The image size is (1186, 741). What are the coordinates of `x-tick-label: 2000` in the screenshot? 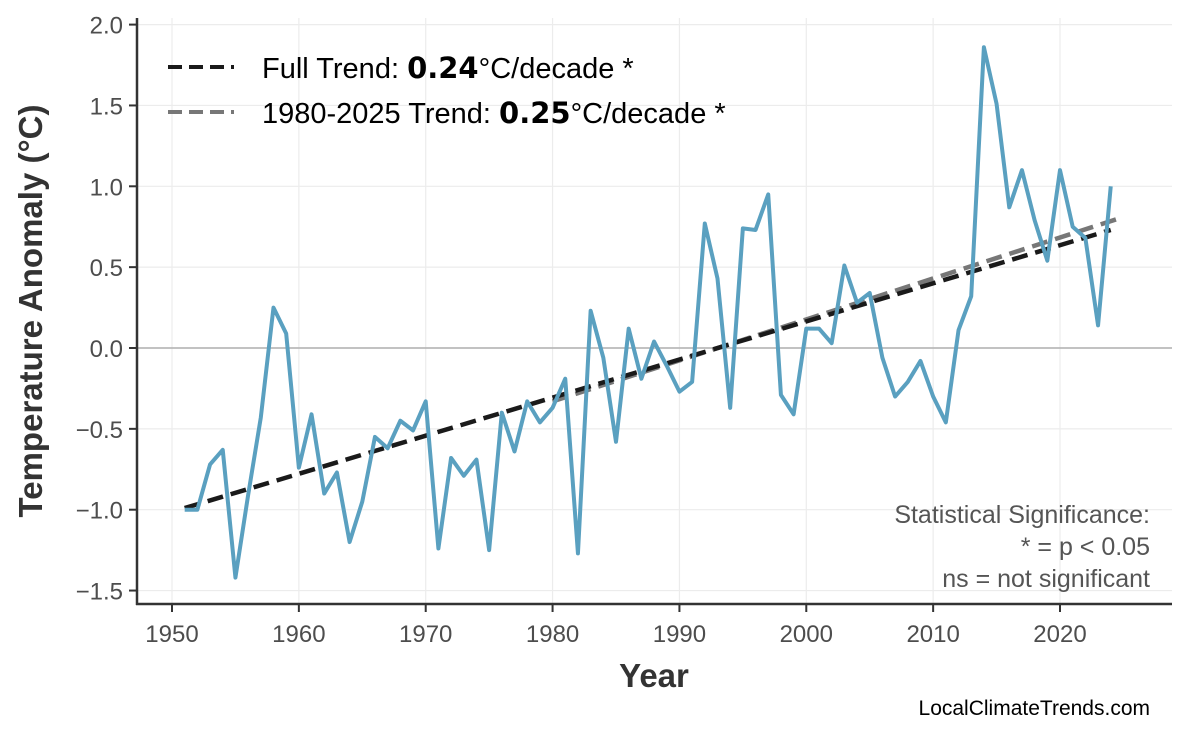 It's located at (806, 634).